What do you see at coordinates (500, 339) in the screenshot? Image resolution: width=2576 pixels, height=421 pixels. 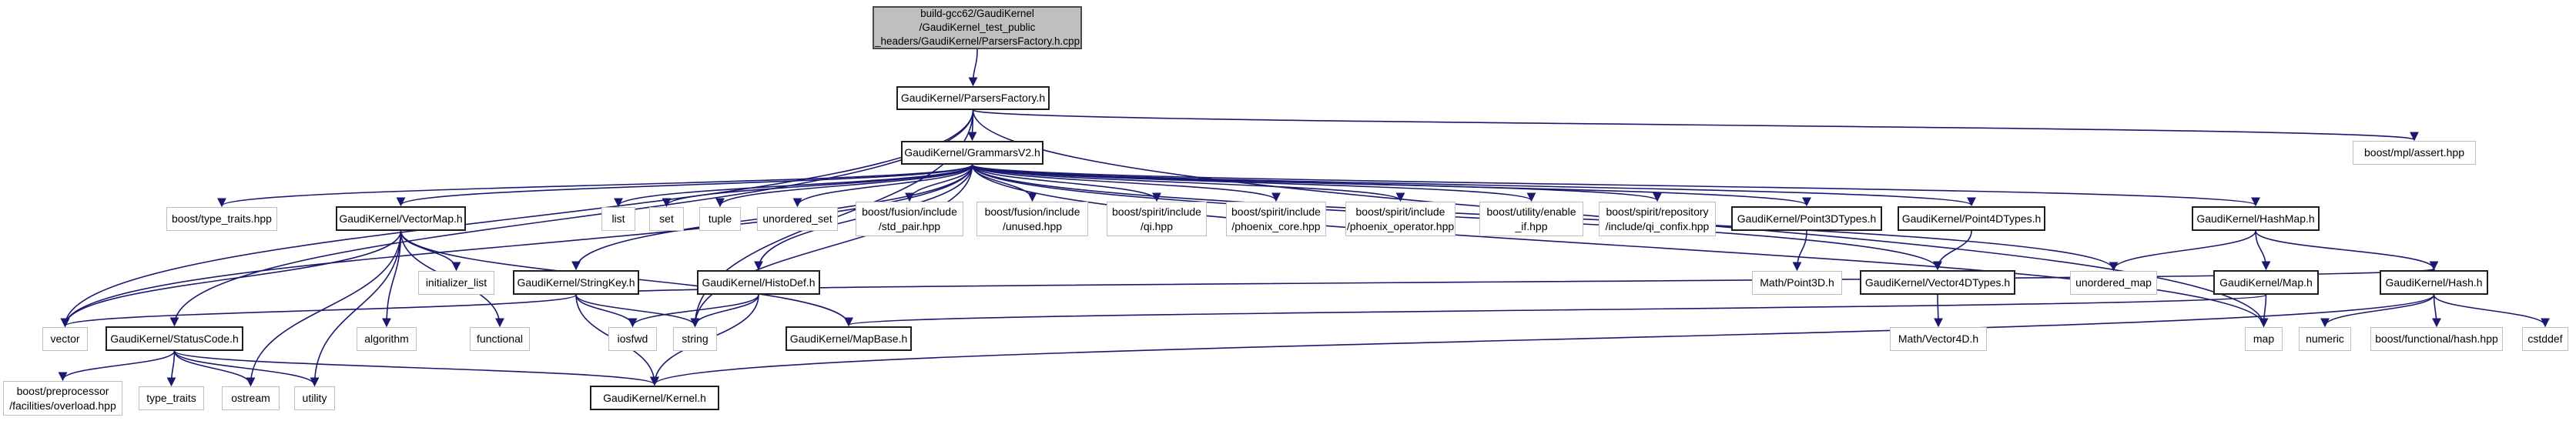 I see `node-functional: functional` at bounding box center [500, 339].